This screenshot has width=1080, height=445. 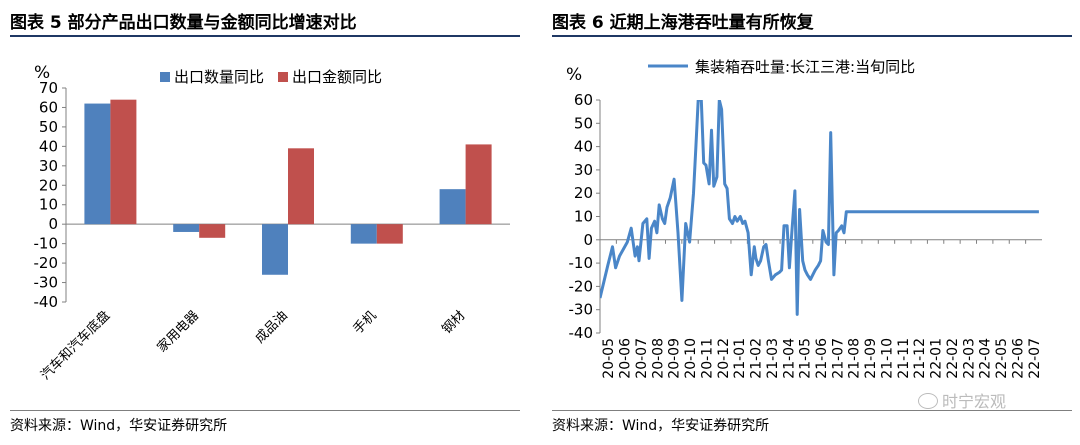 What do you see at coordinates (183, 23) in the screenshot?
I see `left-chart-title: 图表 5 部分产品出口数量与金额同比增速对比` at bounding box center [183, 23].